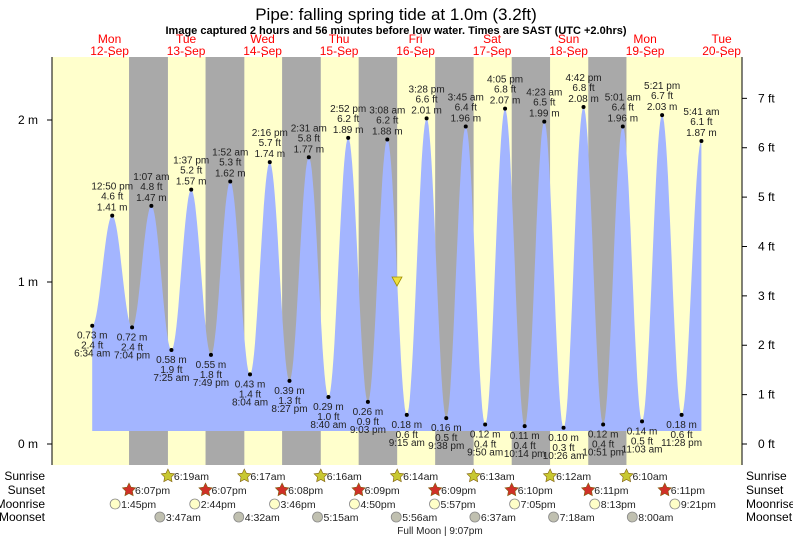  What do you see at coordinates (645, 51) in the screenshot?
I see `day-date-label: 19-Sep` at bounding box center [645, 51].